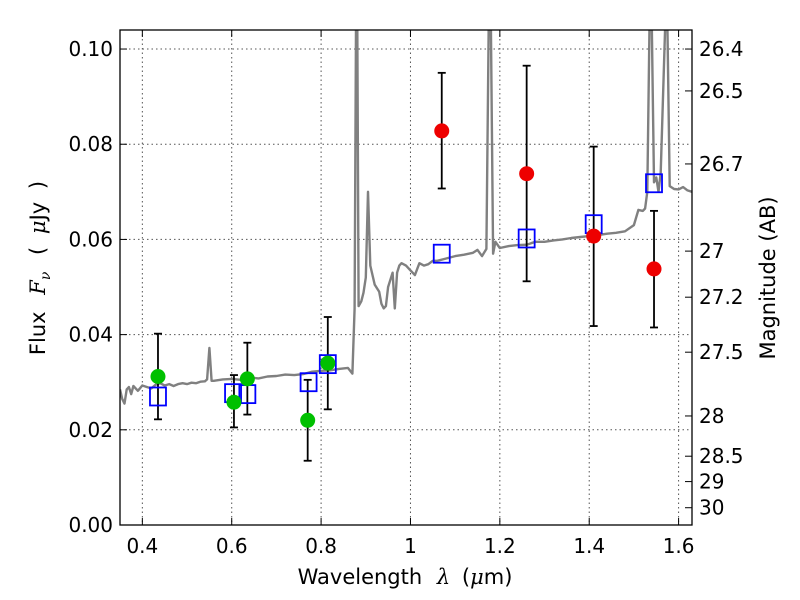 The width and height of the screenshot is (800, 600). Describe the element at coordinates (721, 91) in the screenshot. I see `y2-tick-label: 26.5` at that location.